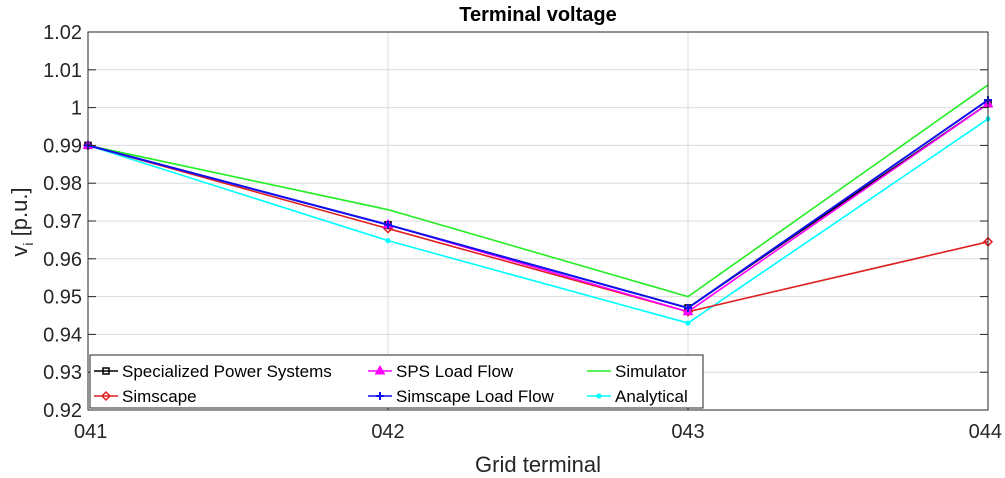 This screenshot has width=1005, height=478. Describe the element at coordinates (62, 411) in the screenshot. I see `y-tick-label: 0.92` at that location.